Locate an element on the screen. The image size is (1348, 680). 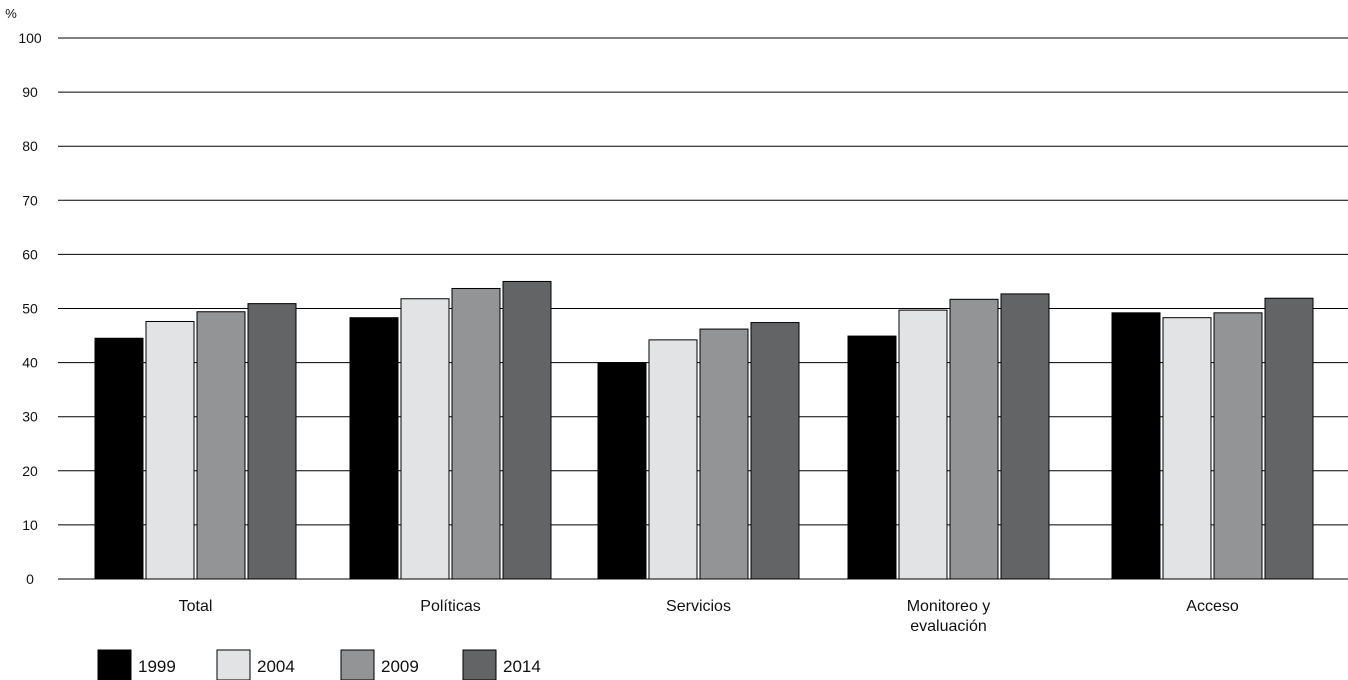
y-tick-label: 40 is located at coordinates (30, 363).